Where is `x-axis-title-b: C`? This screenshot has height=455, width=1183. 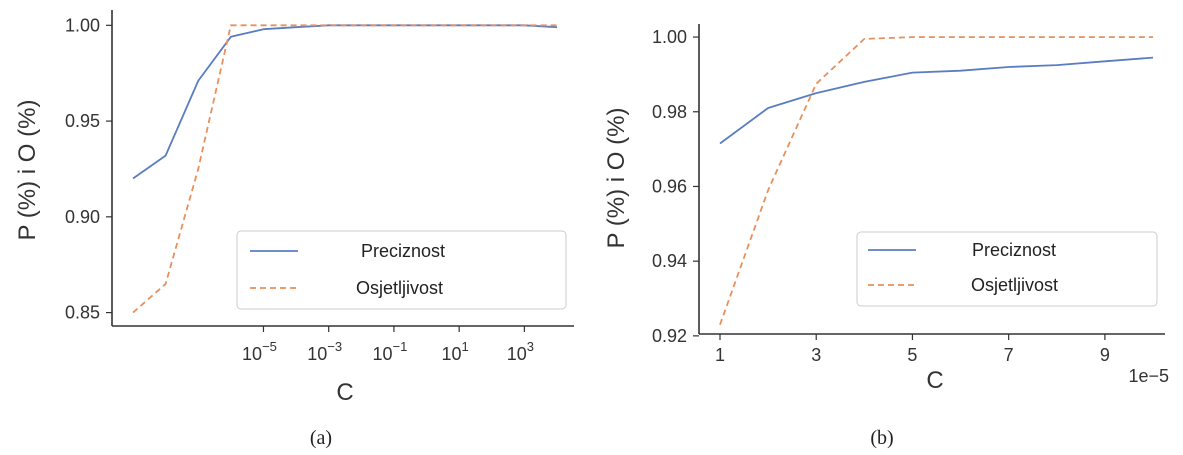 x-axis-title-b: C is located at coordinates (934, 380).